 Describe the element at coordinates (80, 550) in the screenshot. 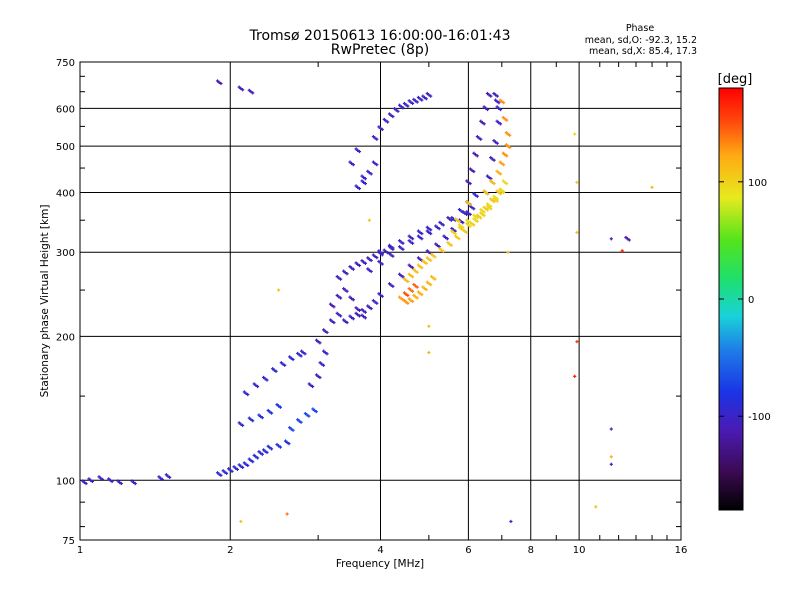

I see `x-tick-label: 1` at that location.